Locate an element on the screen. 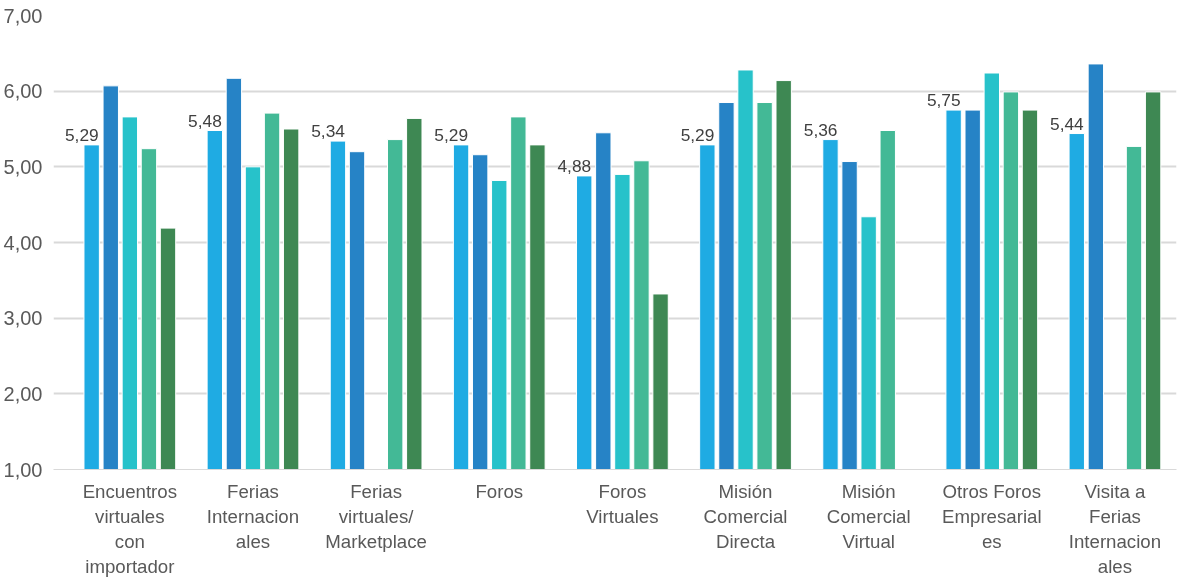  data-label: 5,36 is located at coordinates (820, 129).